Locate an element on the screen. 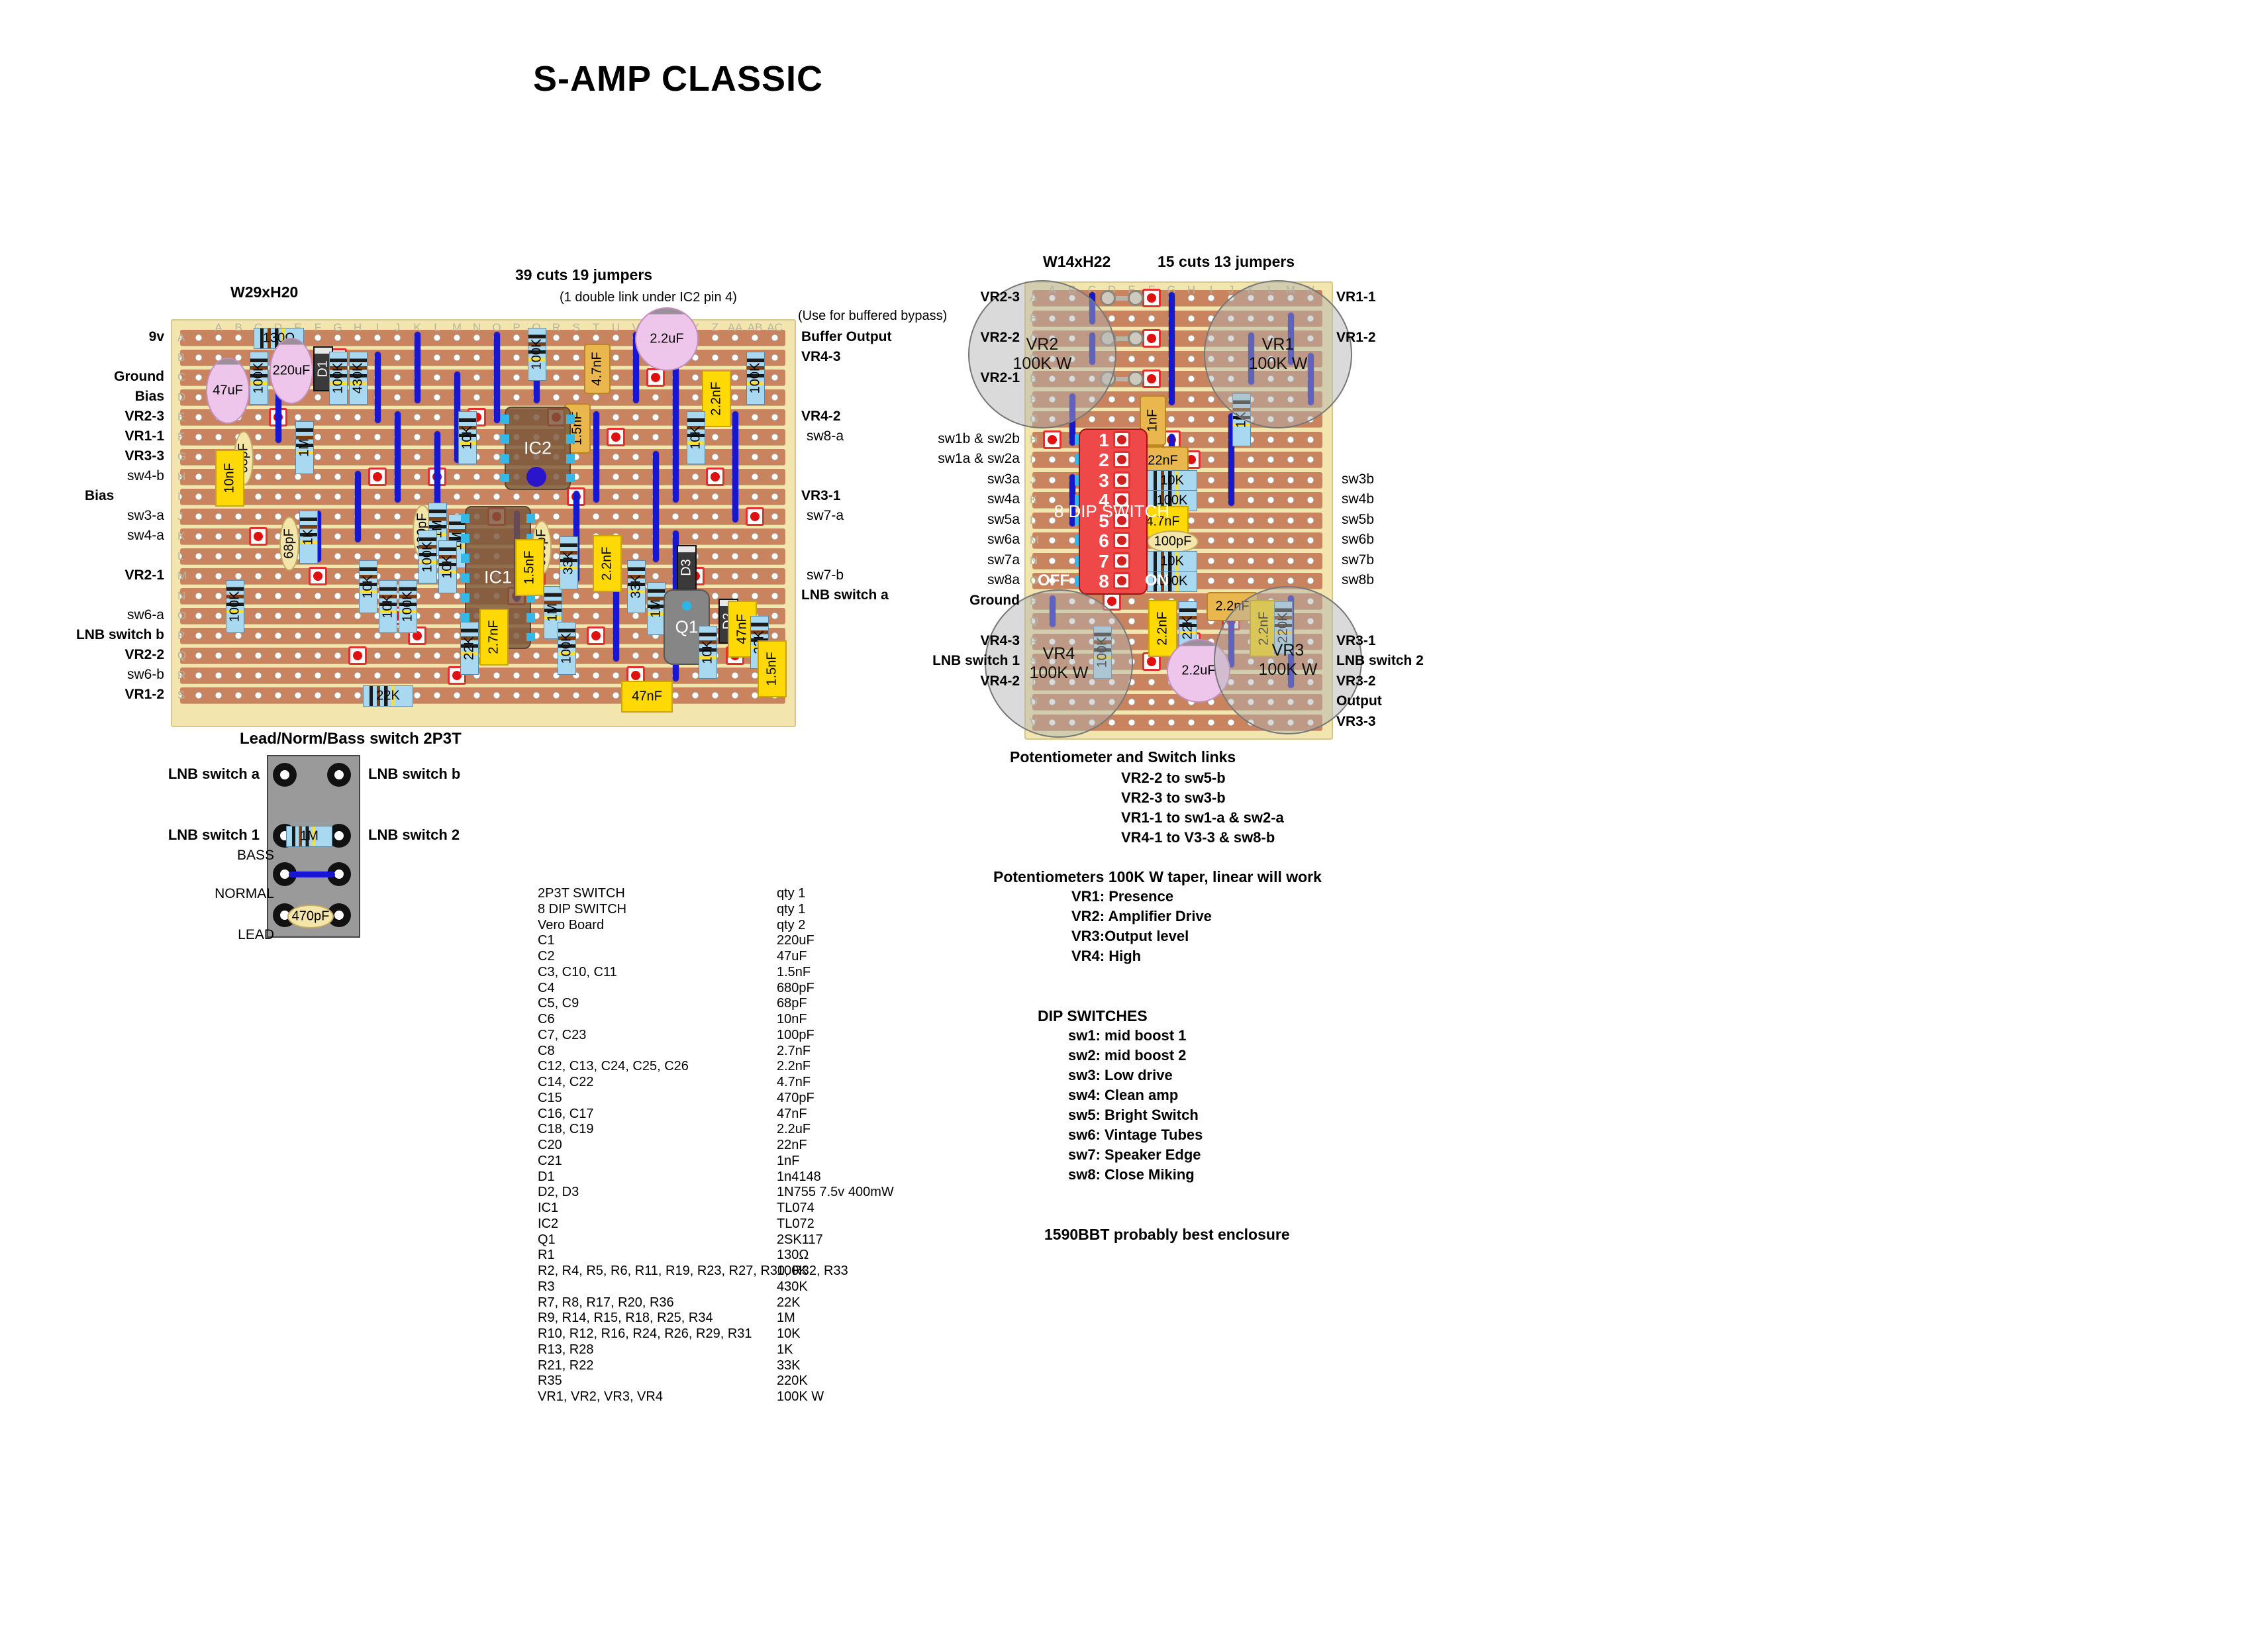 This screenshot has height=1641, width=2268. right-board-row-letter: L is located at coordinates (1033, 519).